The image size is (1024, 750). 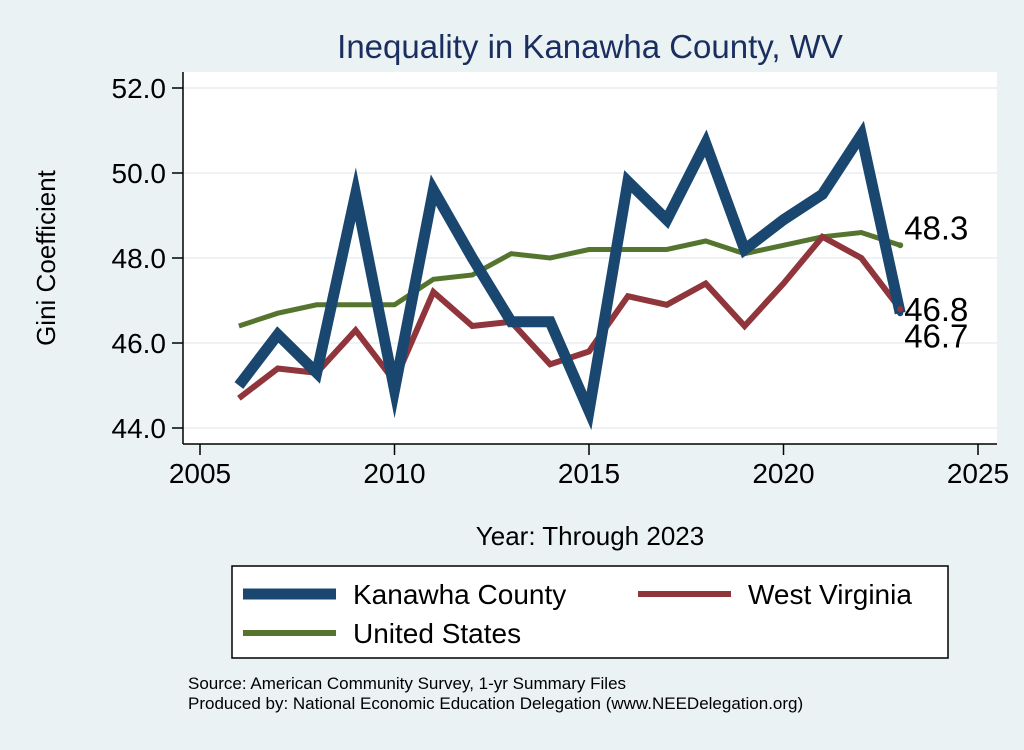 I want to click on y-tick-label: 44.0, so click(x=139, y=428).